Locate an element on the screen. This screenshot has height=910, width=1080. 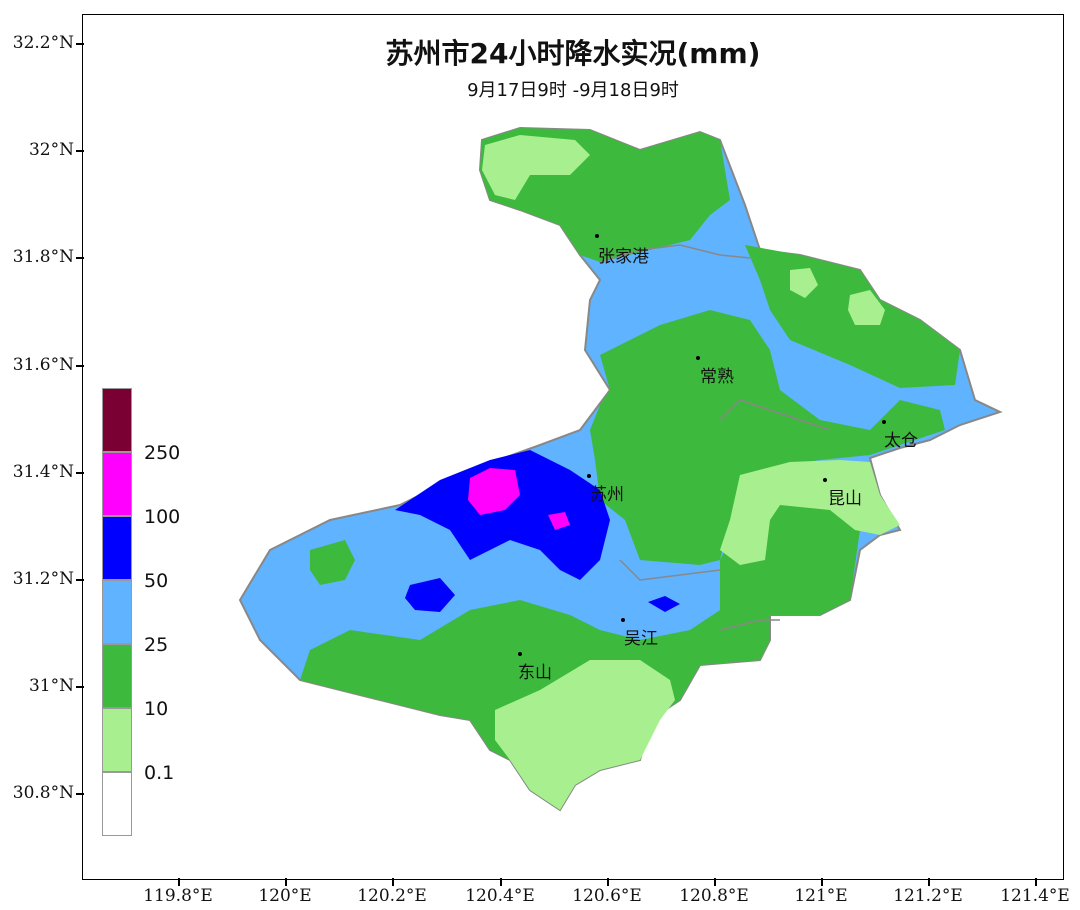
legend-label: 50 is located at coordinates (156, 581).